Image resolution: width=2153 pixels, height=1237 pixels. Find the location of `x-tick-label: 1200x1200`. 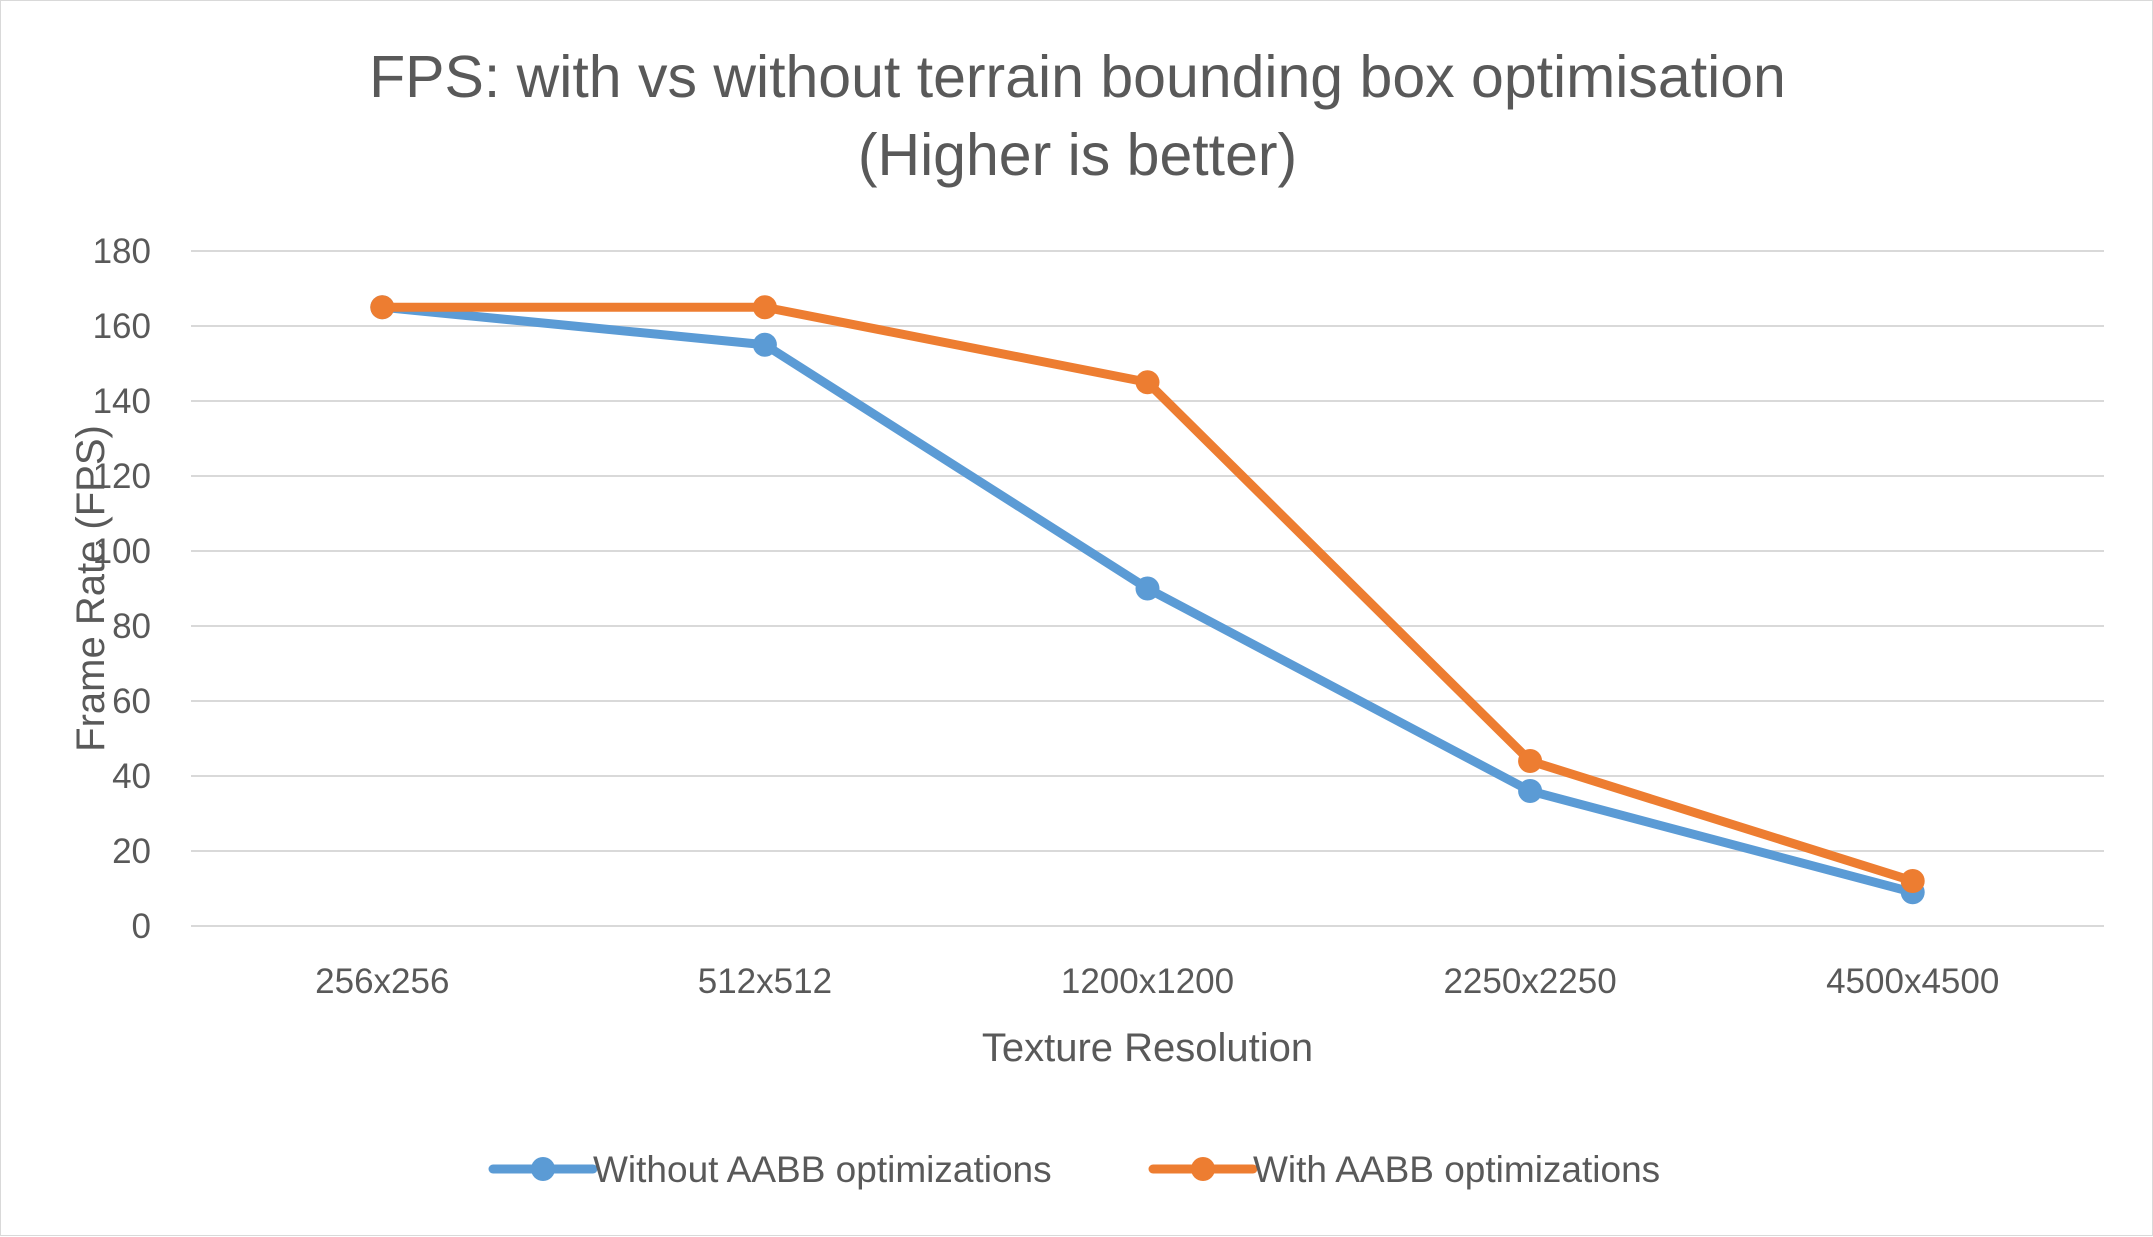

x-tick-label: 1200x1200 is located at coordinates (1147, 981).